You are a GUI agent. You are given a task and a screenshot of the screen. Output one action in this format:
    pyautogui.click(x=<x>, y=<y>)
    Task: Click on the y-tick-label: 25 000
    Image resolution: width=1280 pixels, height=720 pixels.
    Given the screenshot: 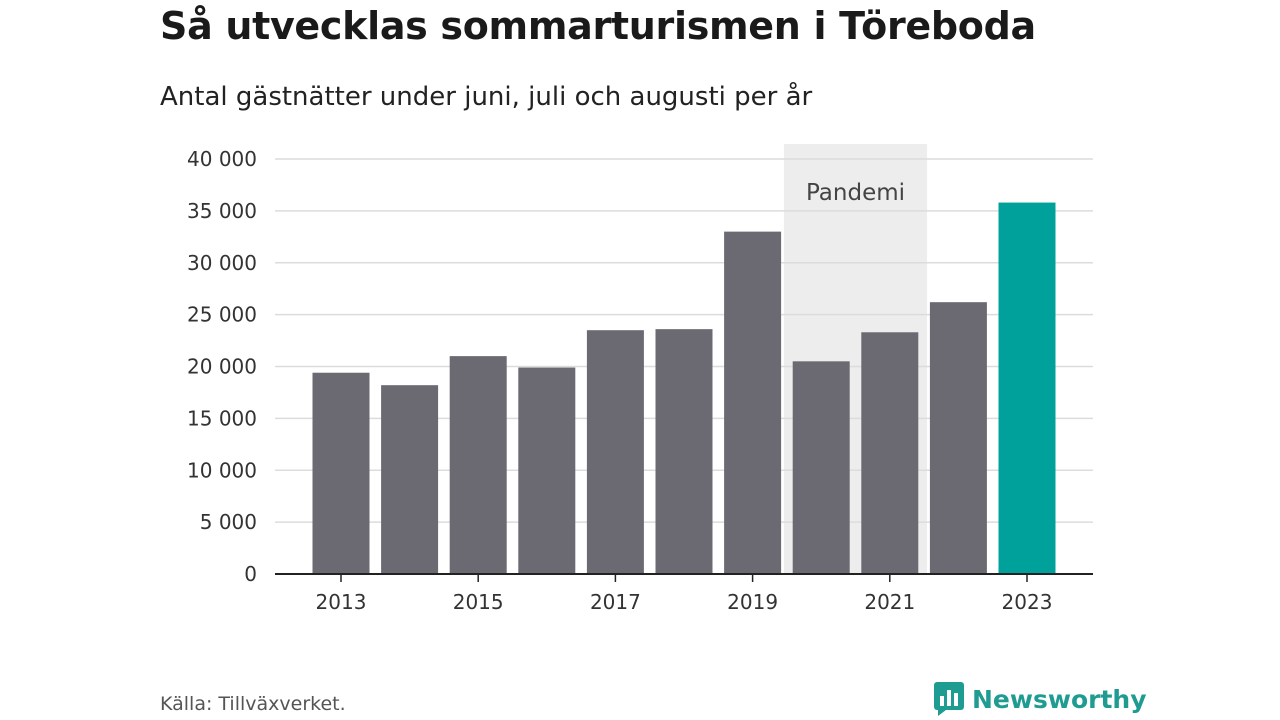 What is the action you would take?
    pyautogui.click(x=222, y=315)
    